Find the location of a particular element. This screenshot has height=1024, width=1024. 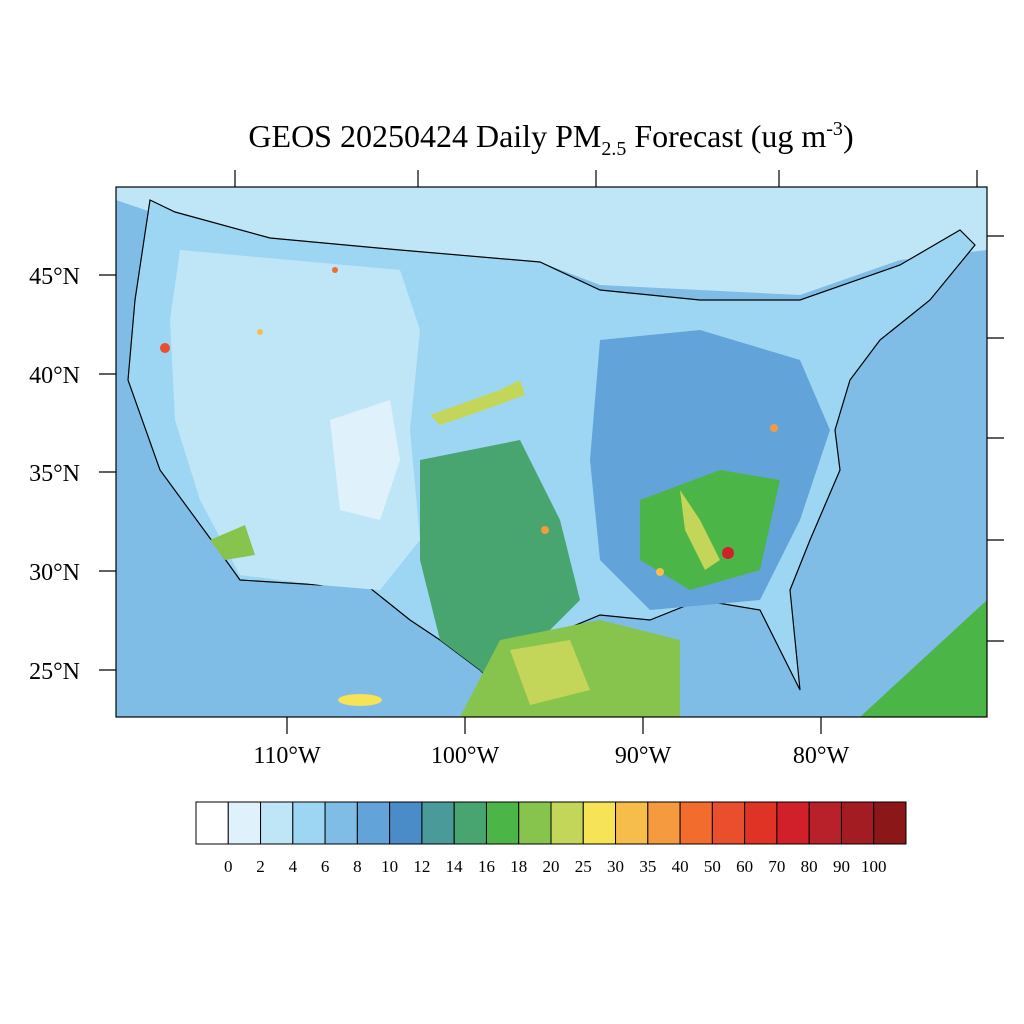

colorbar-label: 14 is located at coordinates (455, 866).